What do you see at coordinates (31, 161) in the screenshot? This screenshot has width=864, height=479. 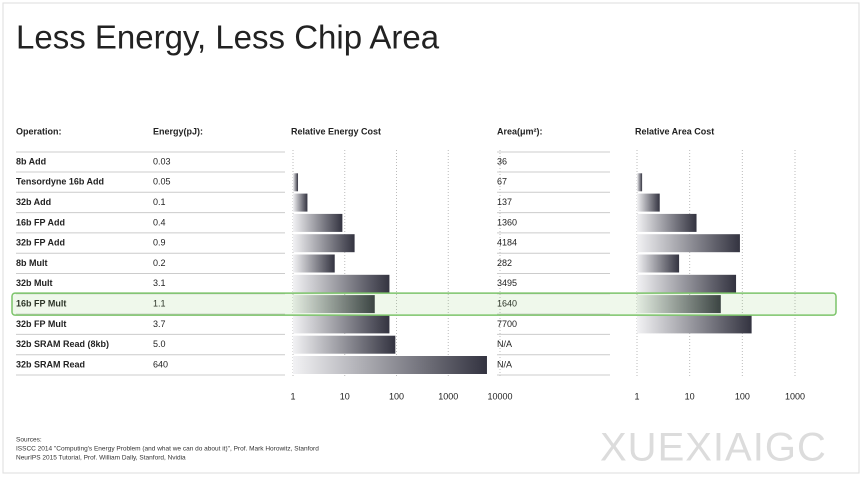 I see `table-cell: 8b Add` at bounding box center [31, 161].